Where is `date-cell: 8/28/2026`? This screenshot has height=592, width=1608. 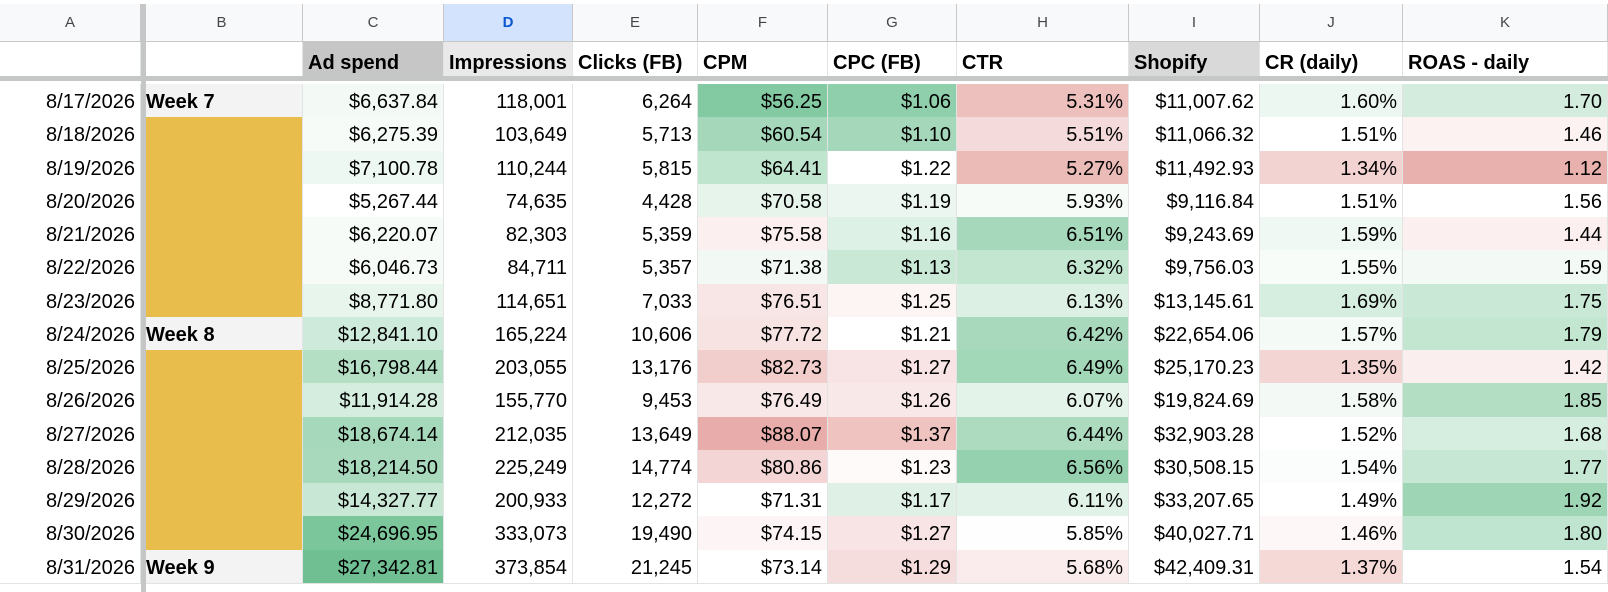 date-cell: 8/28/2026 is located at coordinates (70, 466).